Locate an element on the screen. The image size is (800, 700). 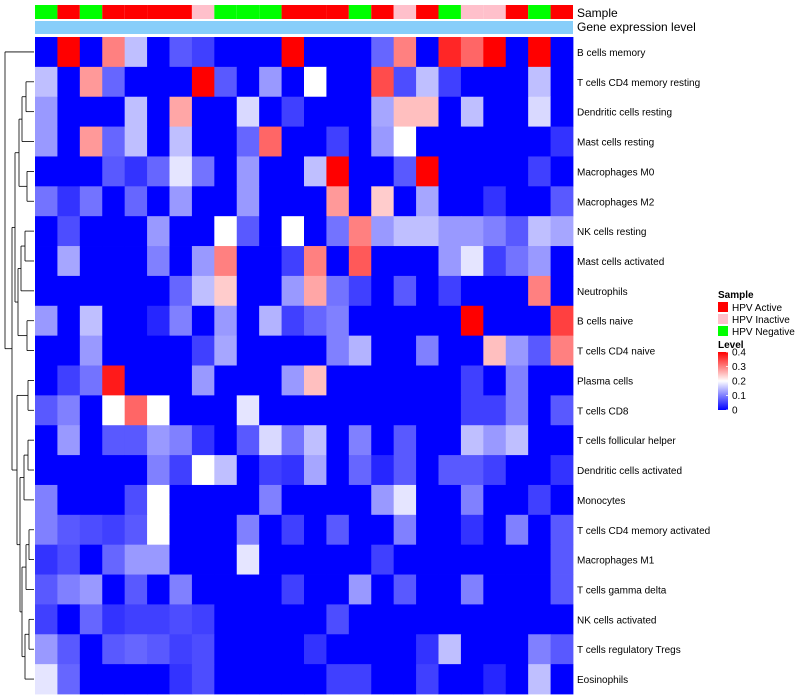
annotation-bars is located at coordinates (304, 19).